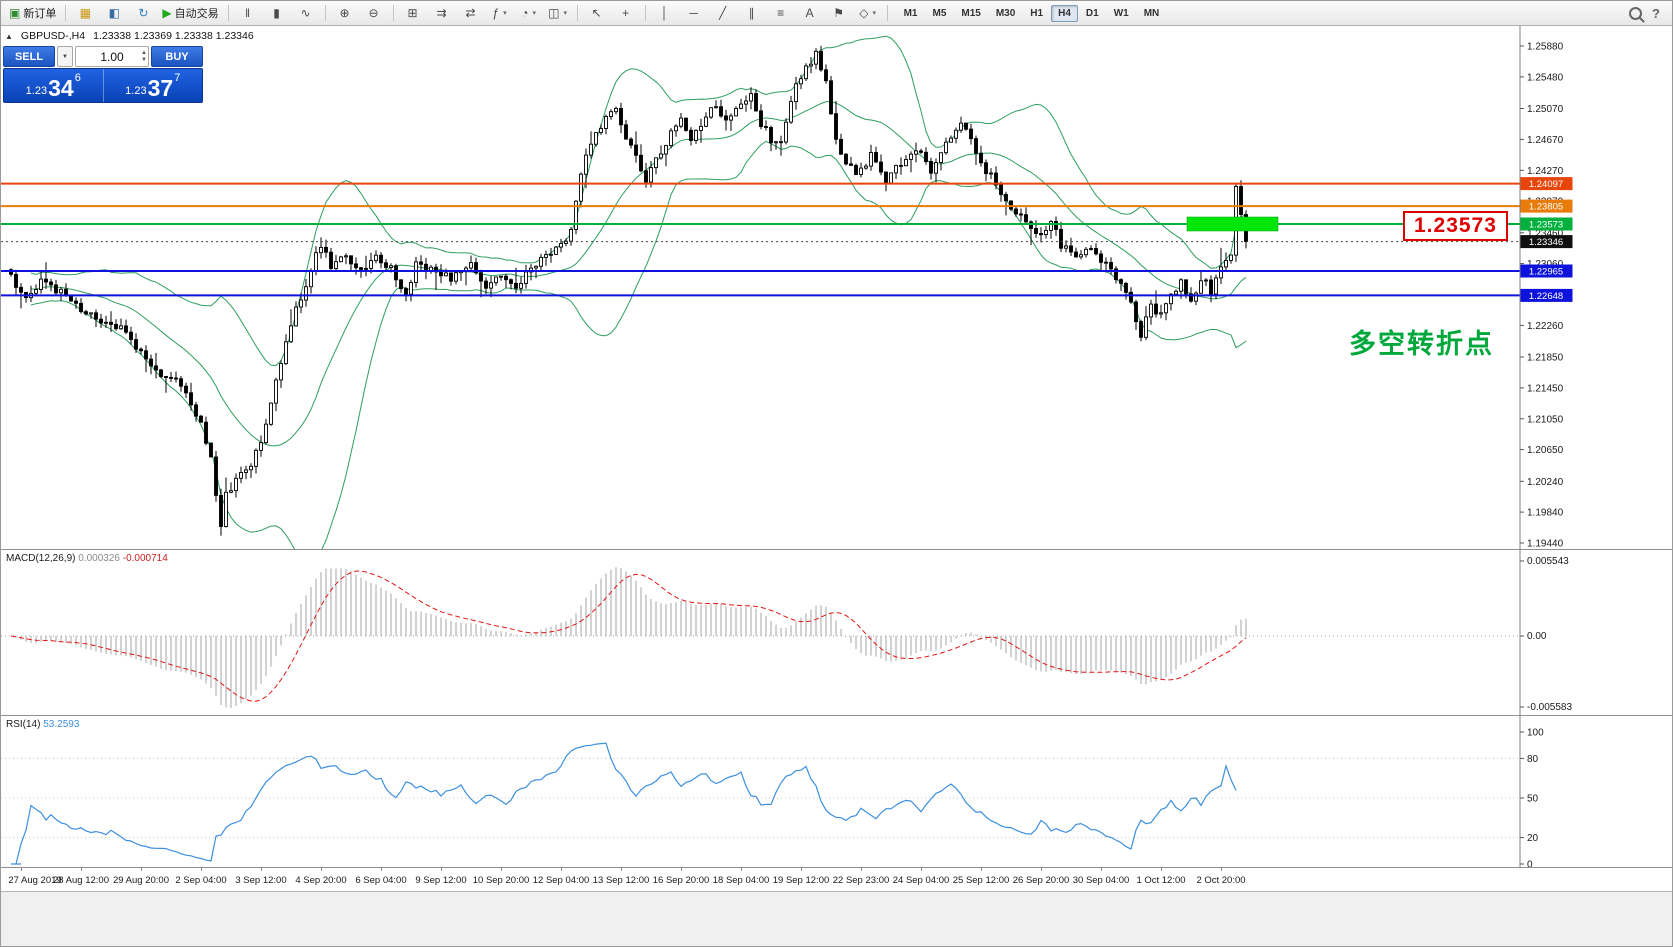  Describe the element at coordinates (1636, 13) in the screenshot. I see `search-icon` at that location.